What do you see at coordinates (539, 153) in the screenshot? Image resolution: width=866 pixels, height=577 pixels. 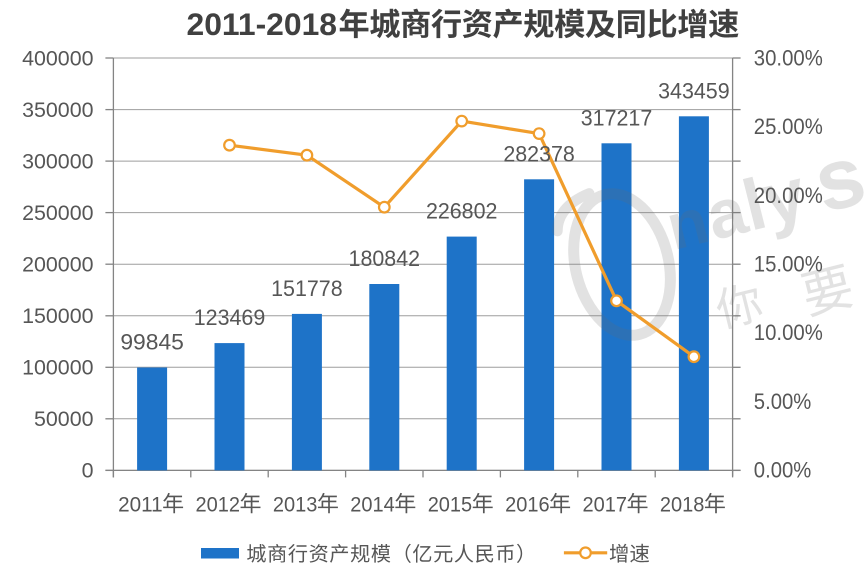 I see `svg-text: 282378` at bounding box center [539, 153].